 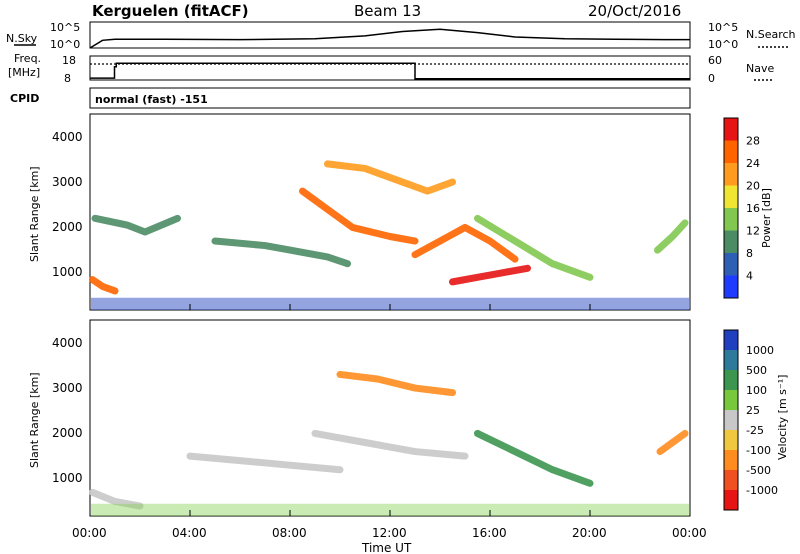 I want to click on power-band-upper-band, so click(x=359, y=216).